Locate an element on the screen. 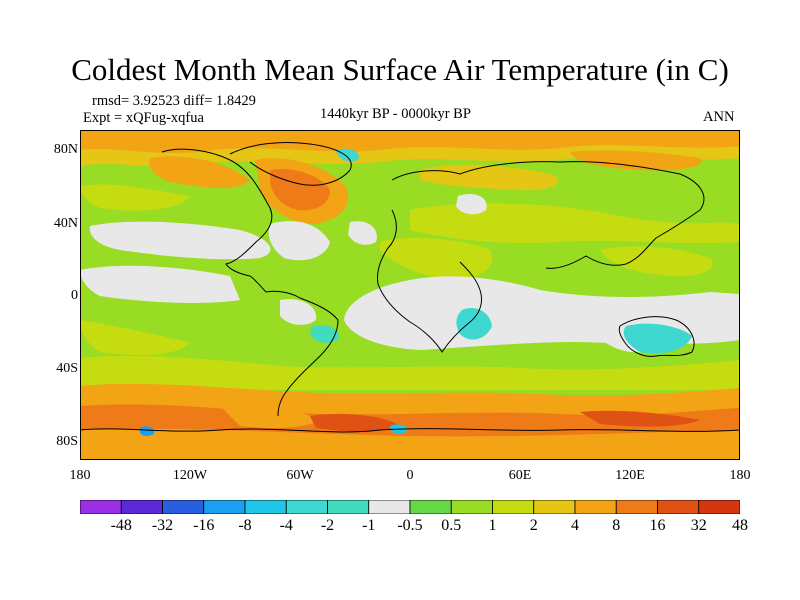 The height and width of the screenshot is (600, 800). lon-label: 0 is located at coordinates (410, 475).